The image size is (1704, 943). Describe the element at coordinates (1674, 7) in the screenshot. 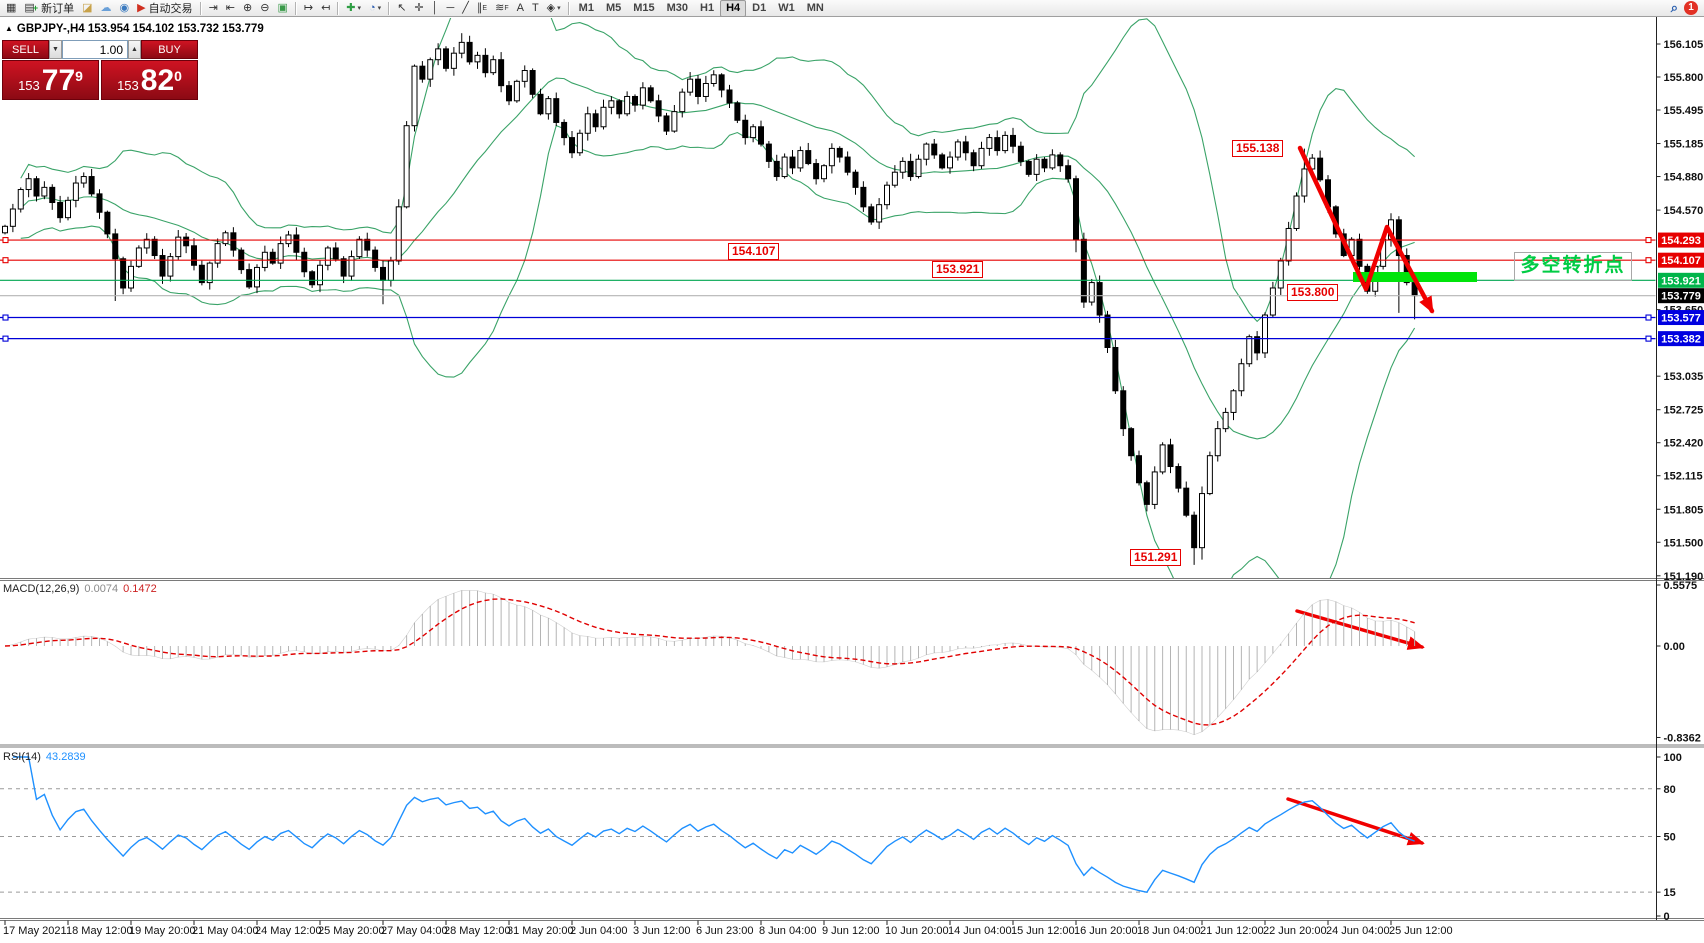

I see `search-icon: ⌕` at that location.